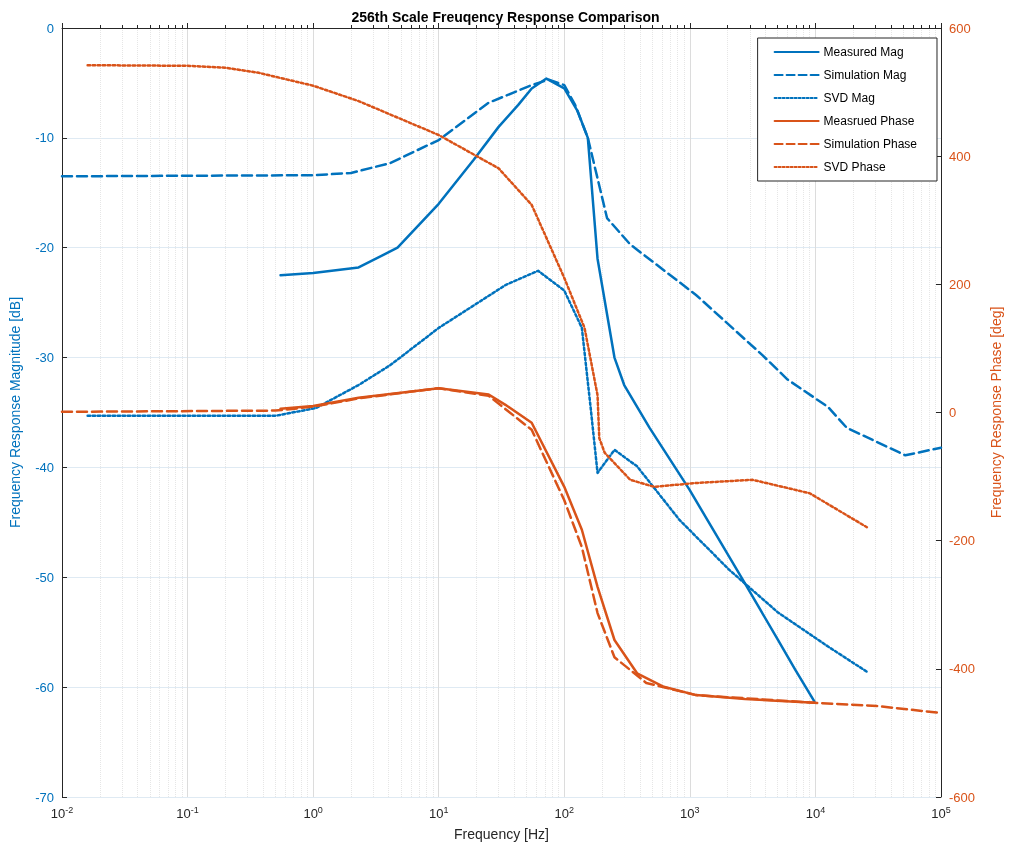 This screenshot has width=1011, height=847. I want to click on y2-tick-label: 600, so click(960, 28).